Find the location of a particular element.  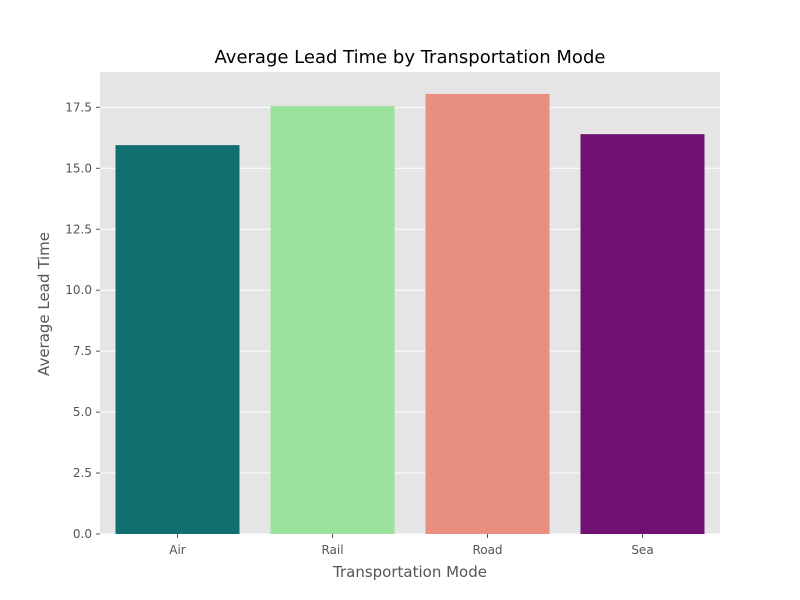

y-axis-ticks: 0.0 2.5 5.0 7.5 10.0 12.5 15.0 17.5 is located at coordinates (82, 320).